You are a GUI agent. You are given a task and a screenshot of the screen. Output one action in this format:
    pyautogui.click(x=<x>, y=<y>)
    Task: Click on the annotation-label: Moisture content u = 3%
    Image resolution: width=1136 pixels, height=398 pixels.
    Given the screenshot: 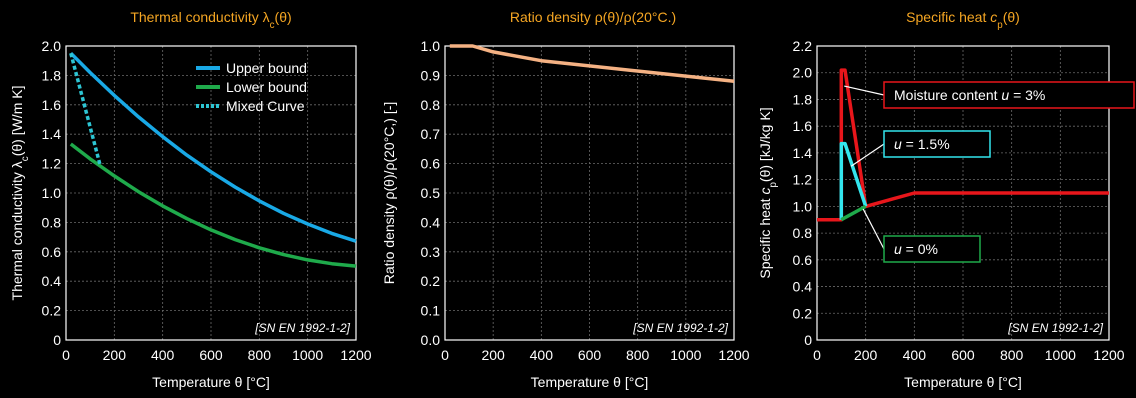 What is the action you would take?
    pyautogui.click(x=969, y=95)
    